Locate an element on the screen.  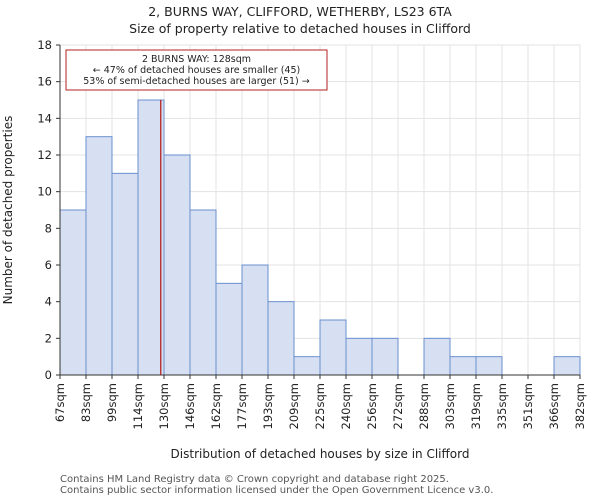
y-axis-label: Number of detached properties is located at coordinates (8, 210).